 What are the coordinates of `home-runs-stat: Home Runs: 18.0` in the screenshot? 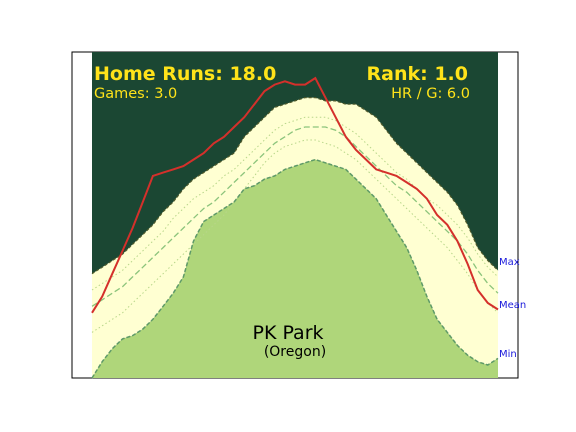 It's located at (185, 74).